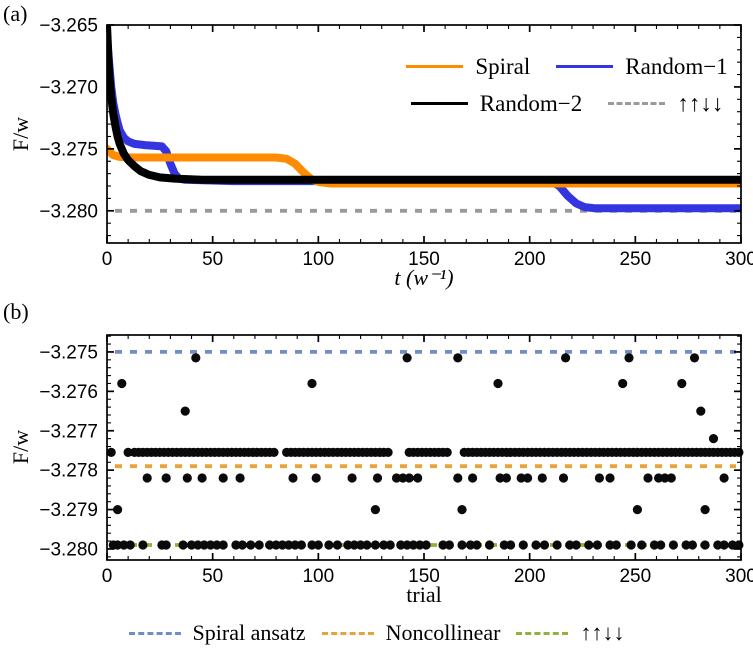 This screenshot has height=654, width=753. I want to click on panel-b-legend: Spiral ansatz Noncollinear ↑↑↓↓, so click(376, 633).